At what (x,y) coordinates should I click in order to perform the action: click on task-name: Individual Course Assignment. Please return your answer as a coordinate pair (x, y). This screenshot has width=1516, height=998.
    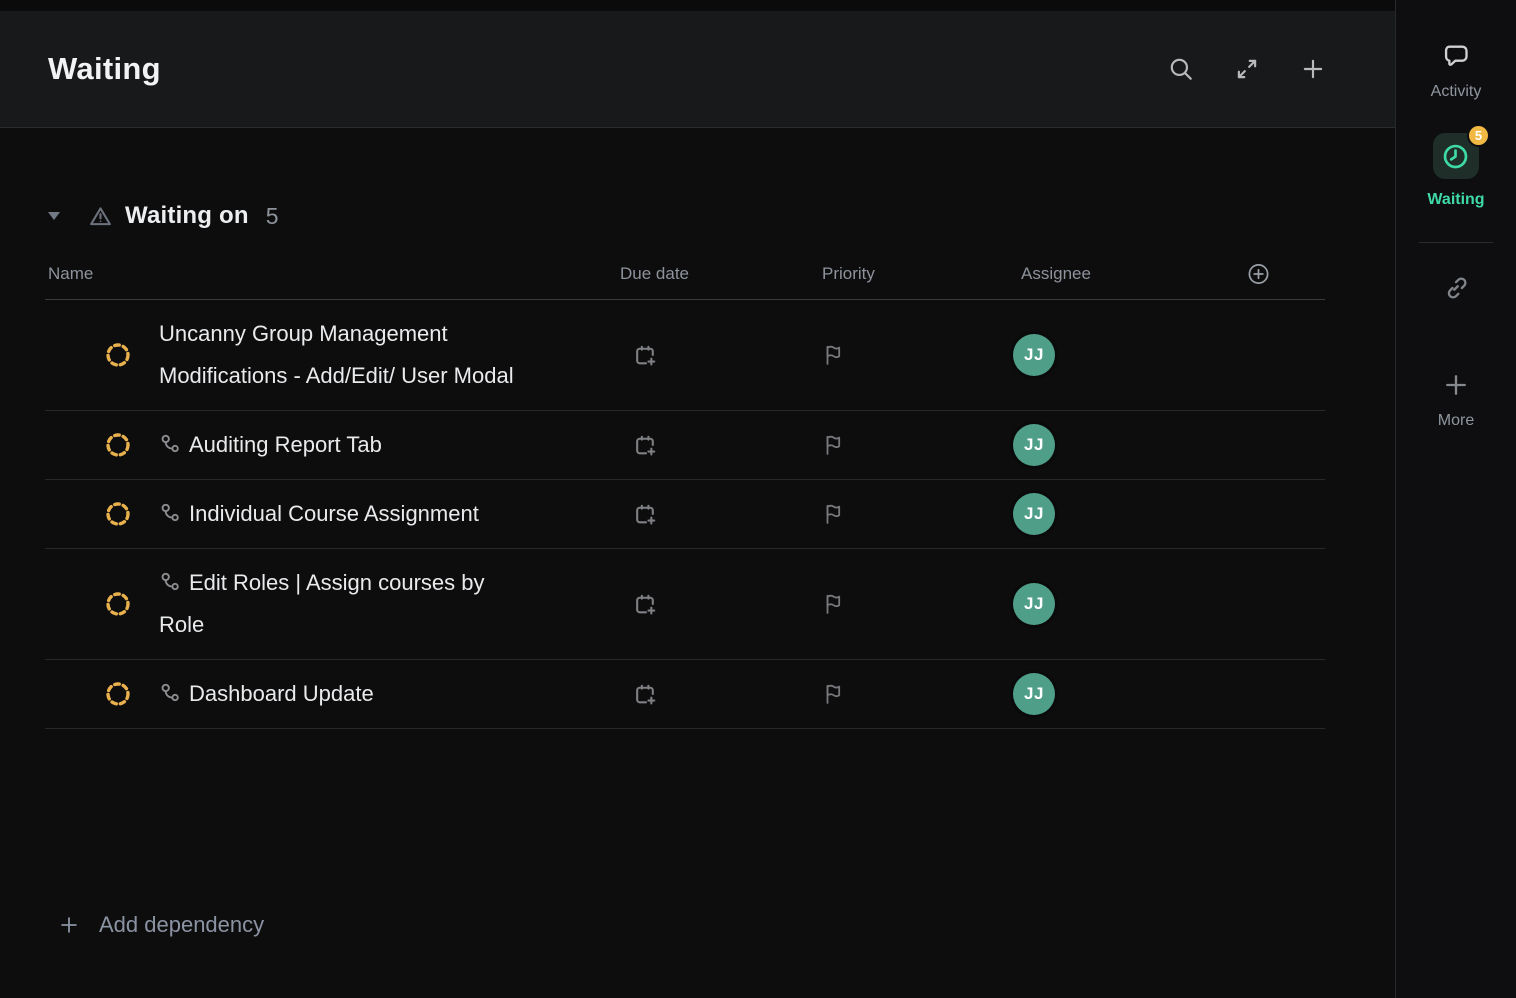
    Looking at the image, I should click on (319, 514).